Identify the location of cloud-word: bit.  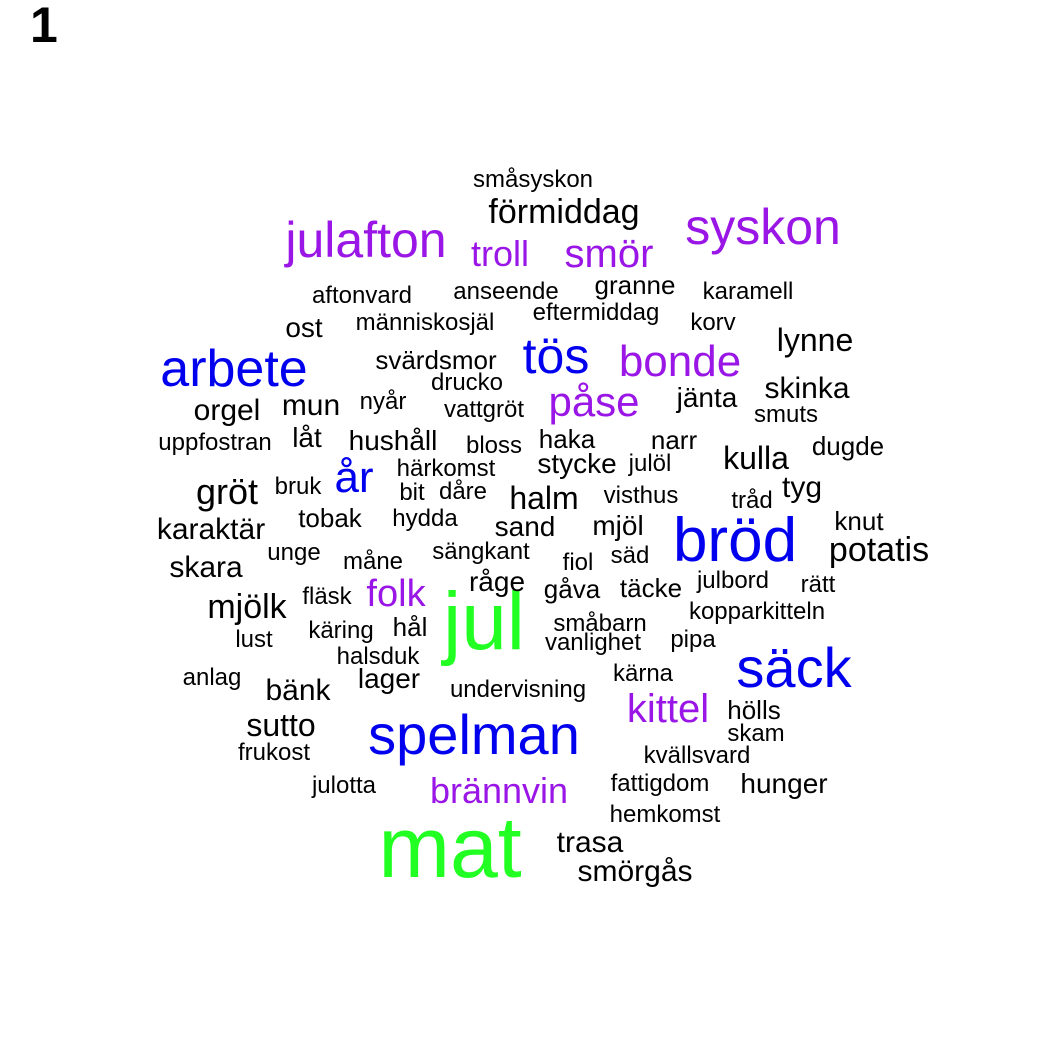
(412, 492).